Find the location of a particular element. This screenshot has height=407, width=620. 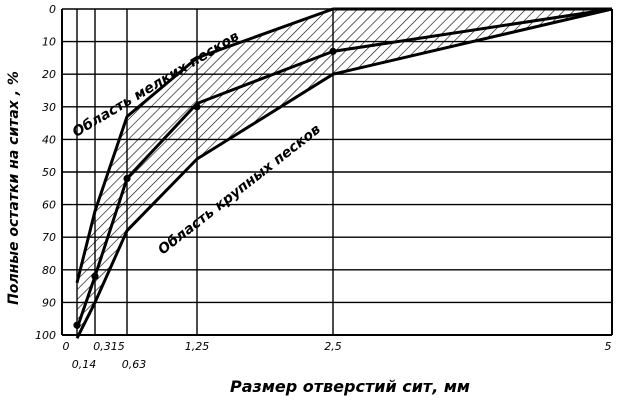

y-tick-label-90: 90 is located at coordinates (49, 302).